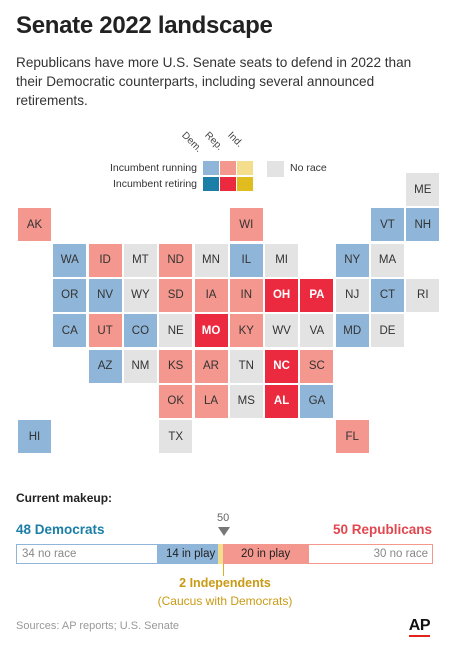 The height and width of the screenshot is (650, 450). Describe the element at coordinates (308, 168) in the screenshot. I see `legend-no-race-label: No race` at that location.